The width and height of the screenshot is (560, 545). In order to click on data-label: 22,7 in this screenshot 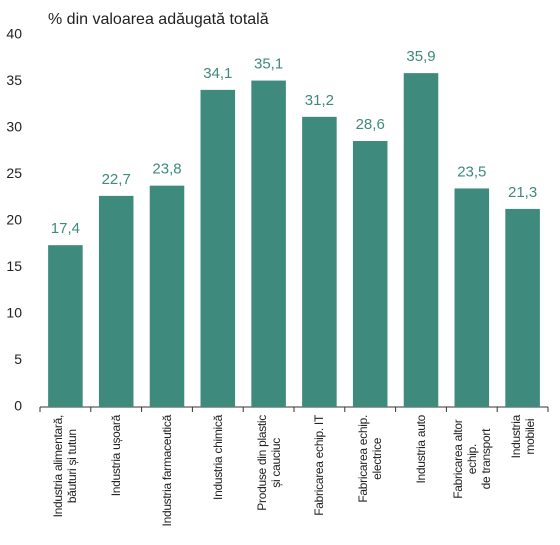, I will do `click(116, 179)`.